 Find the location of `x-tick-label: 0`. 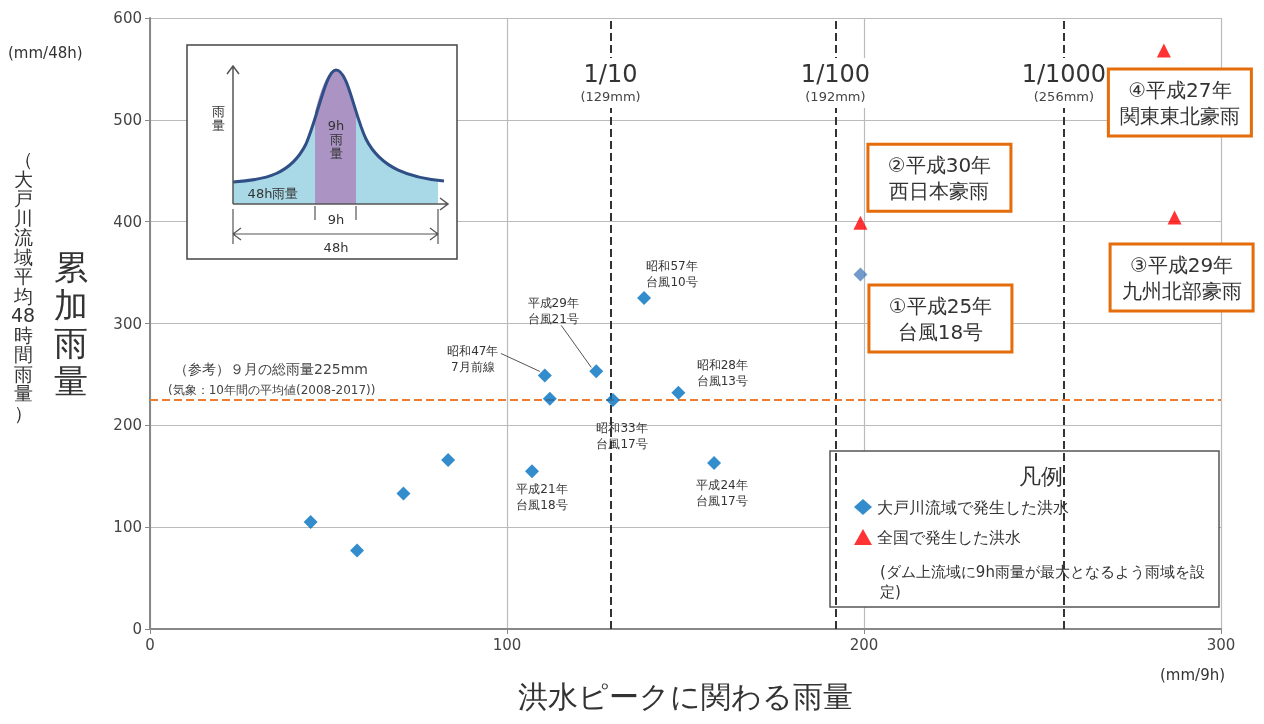

x-tick-label: 0 is located at coordinates (150, 644).